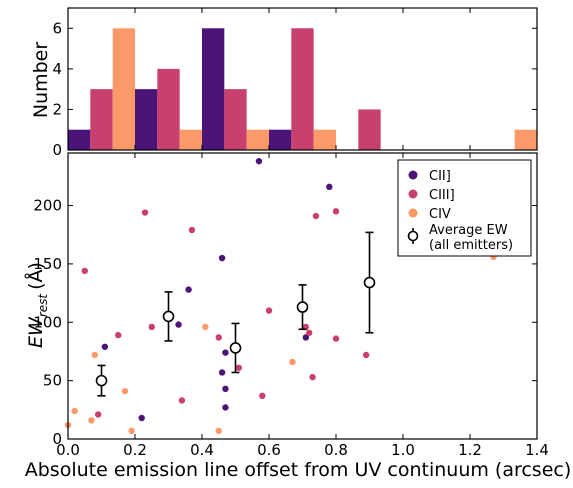 The width and height of the screenshot is (573, 488). What do you see at coordinates (468, 230) in the screenshot?
I see `legend-avg-label: Average EW` at bounding box center [468, 230].